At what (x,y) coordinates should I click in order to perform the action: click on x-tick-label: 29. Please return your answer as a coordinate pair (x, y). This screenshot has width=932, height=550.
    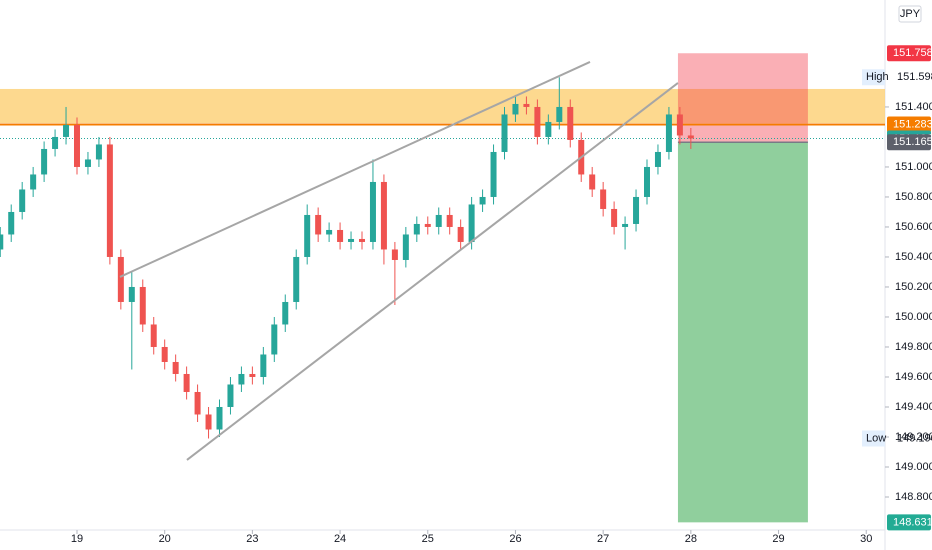
    Looking at the image, I should click on (778, 539).